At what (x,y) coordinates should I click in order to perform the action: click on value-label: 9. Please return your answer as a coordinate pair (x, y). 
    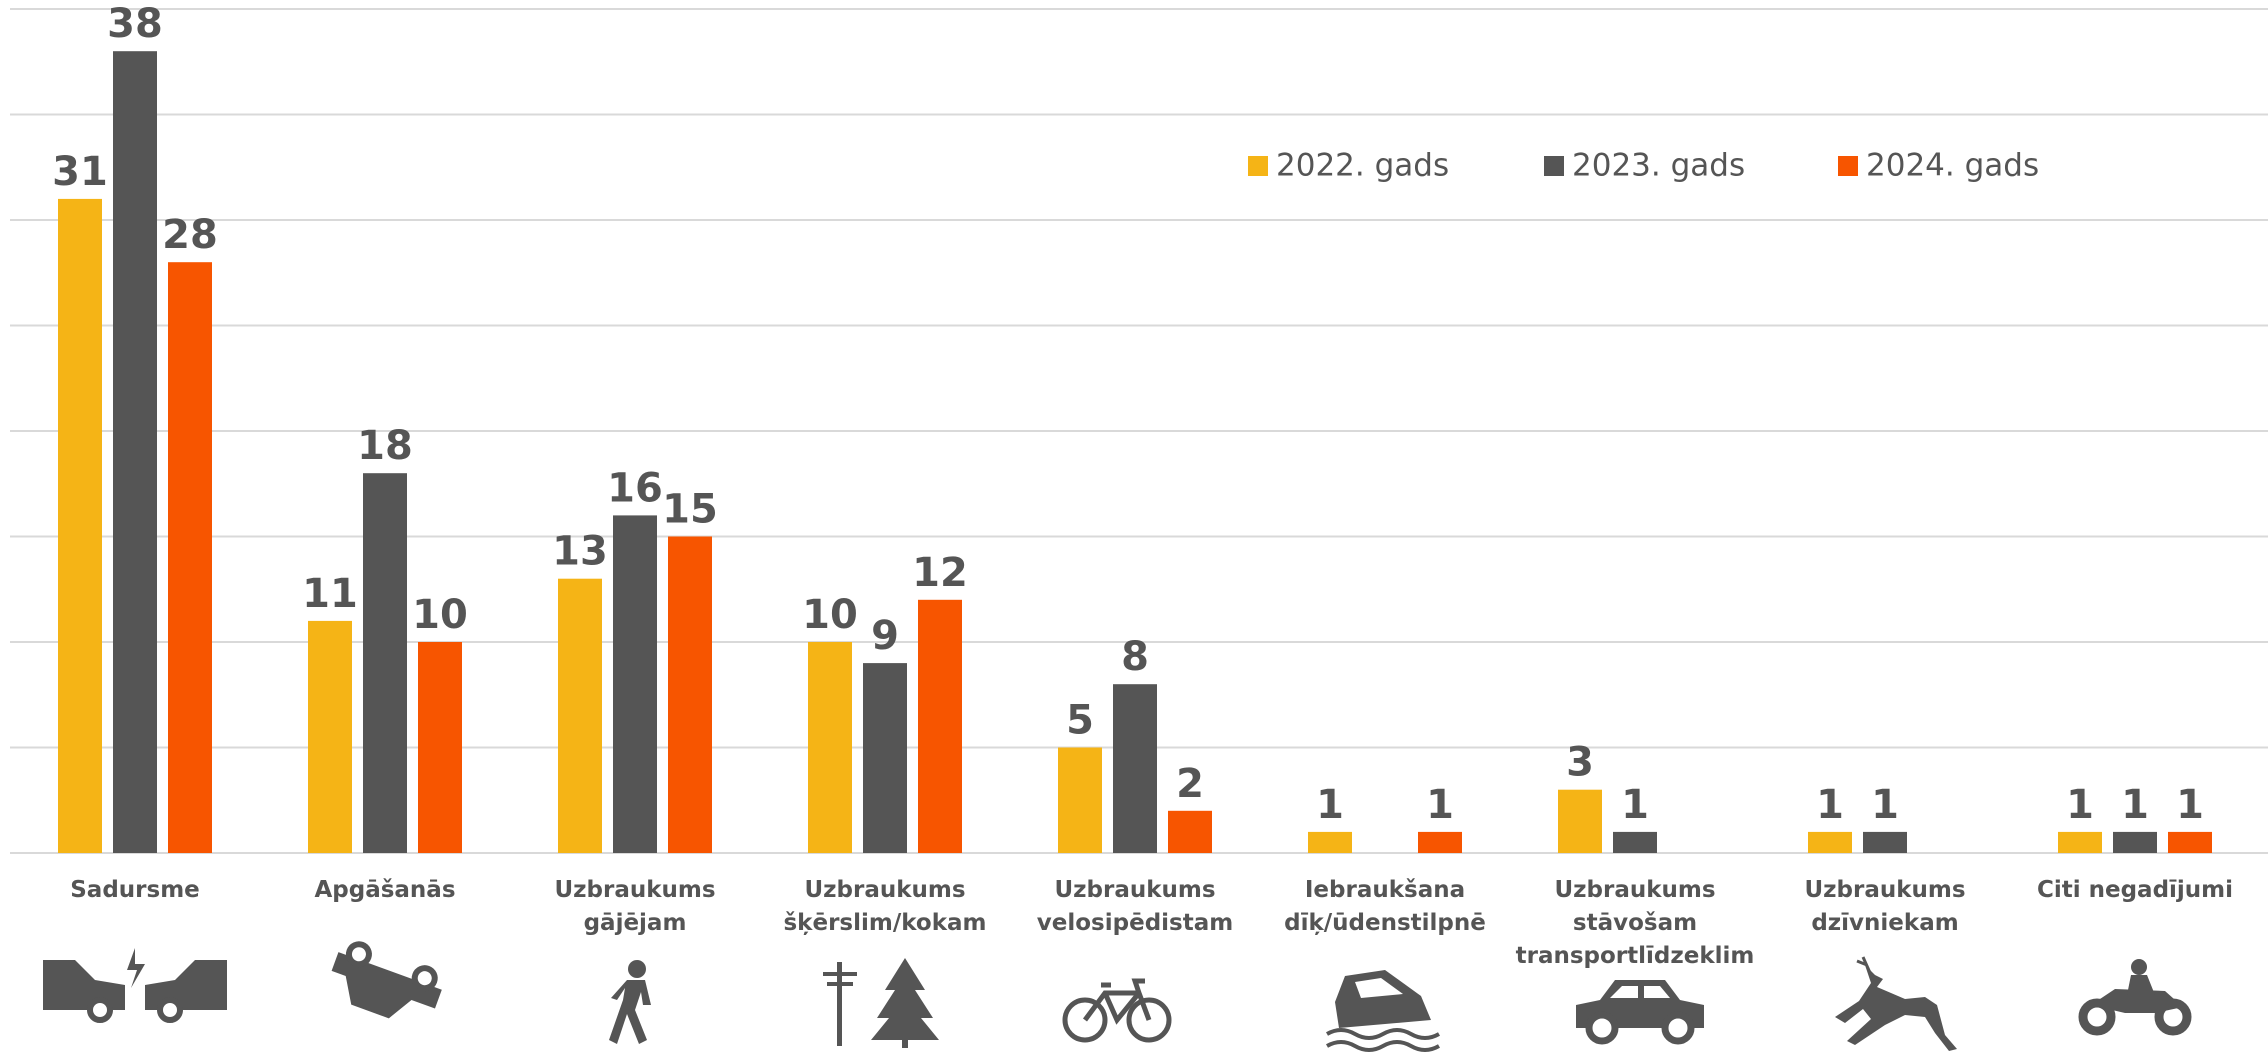
    Looking at the image, I should click on (885, 636).